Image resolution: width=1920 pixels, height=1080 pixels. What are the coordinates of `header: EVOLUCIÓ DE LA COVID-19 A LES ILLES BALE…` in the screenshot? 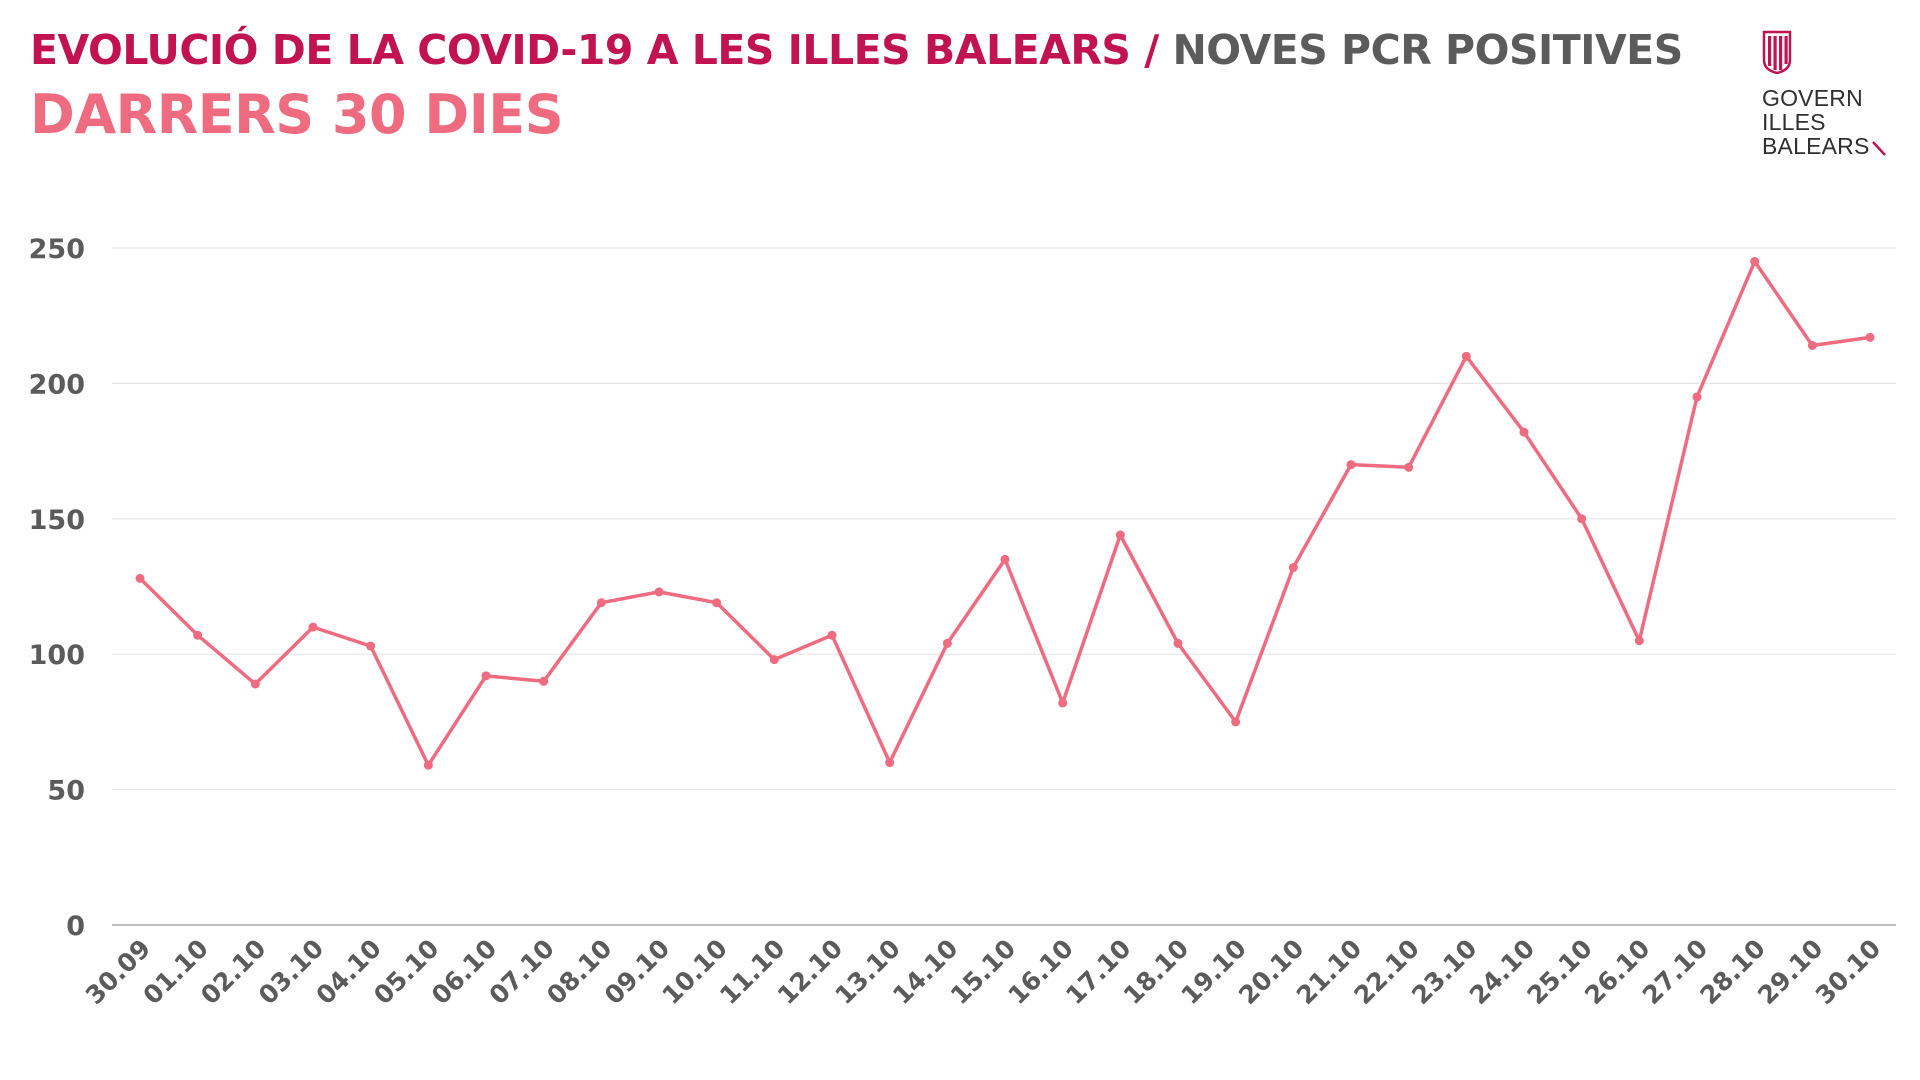 It's located at (856, 86).